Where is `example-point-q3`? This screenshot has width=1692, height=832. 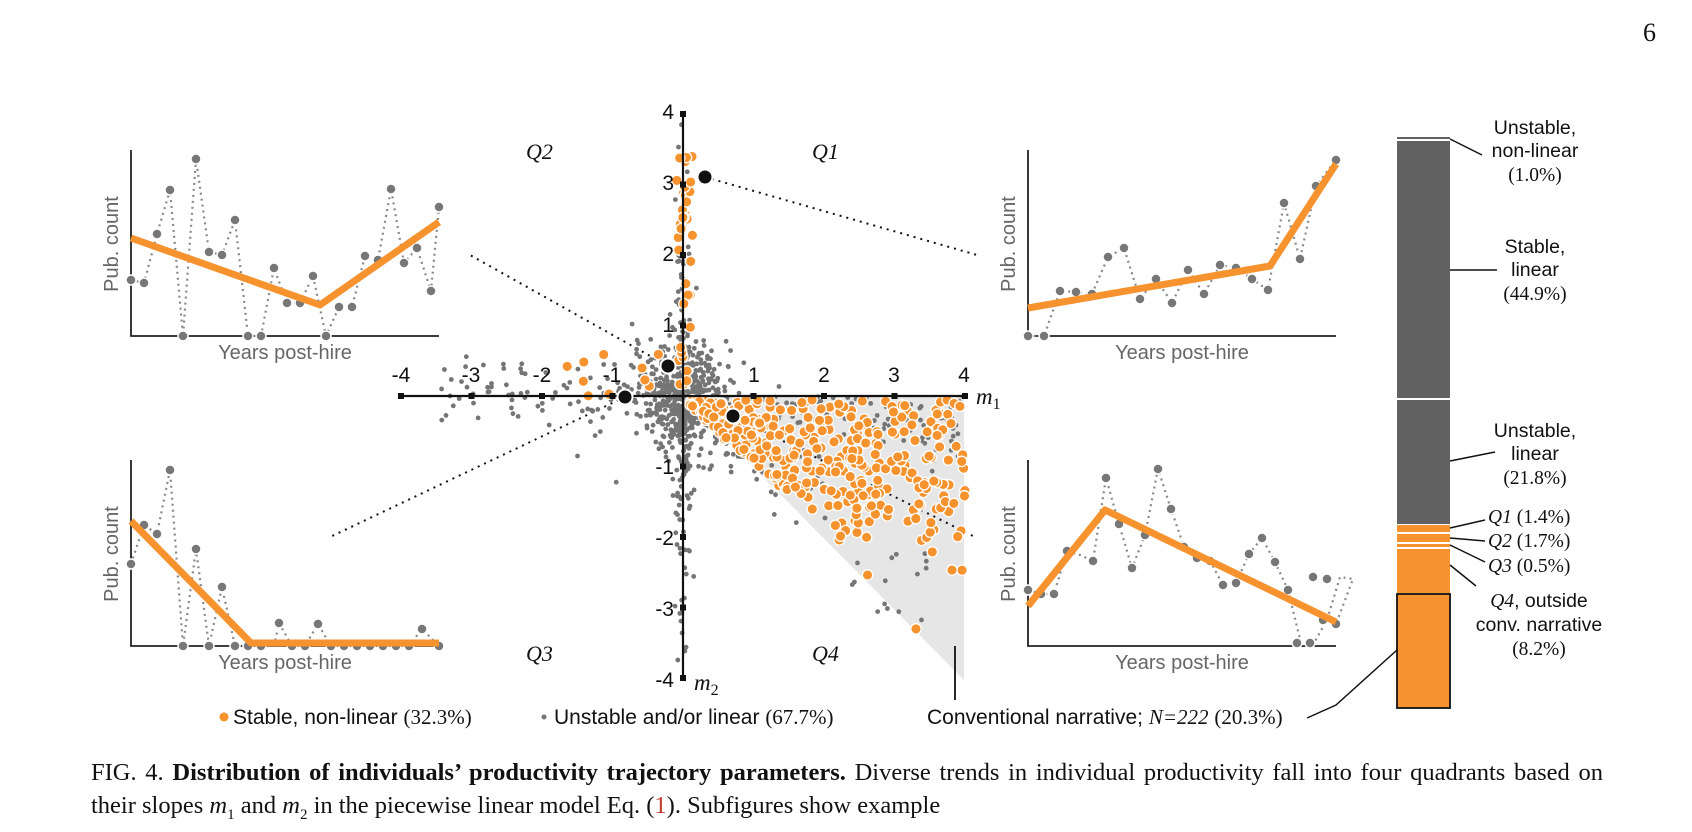 example-point-q3 is located at coordinates (625, 397).